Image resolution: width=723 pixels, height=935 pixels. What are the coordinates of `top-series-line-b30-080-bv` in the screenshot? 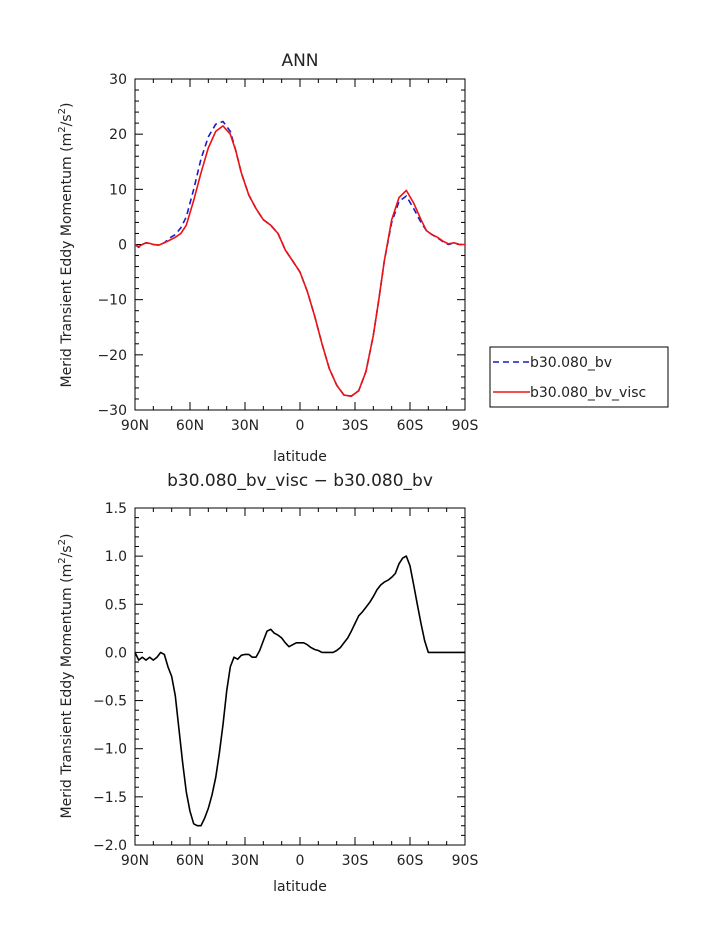 It's located at (299, 259).